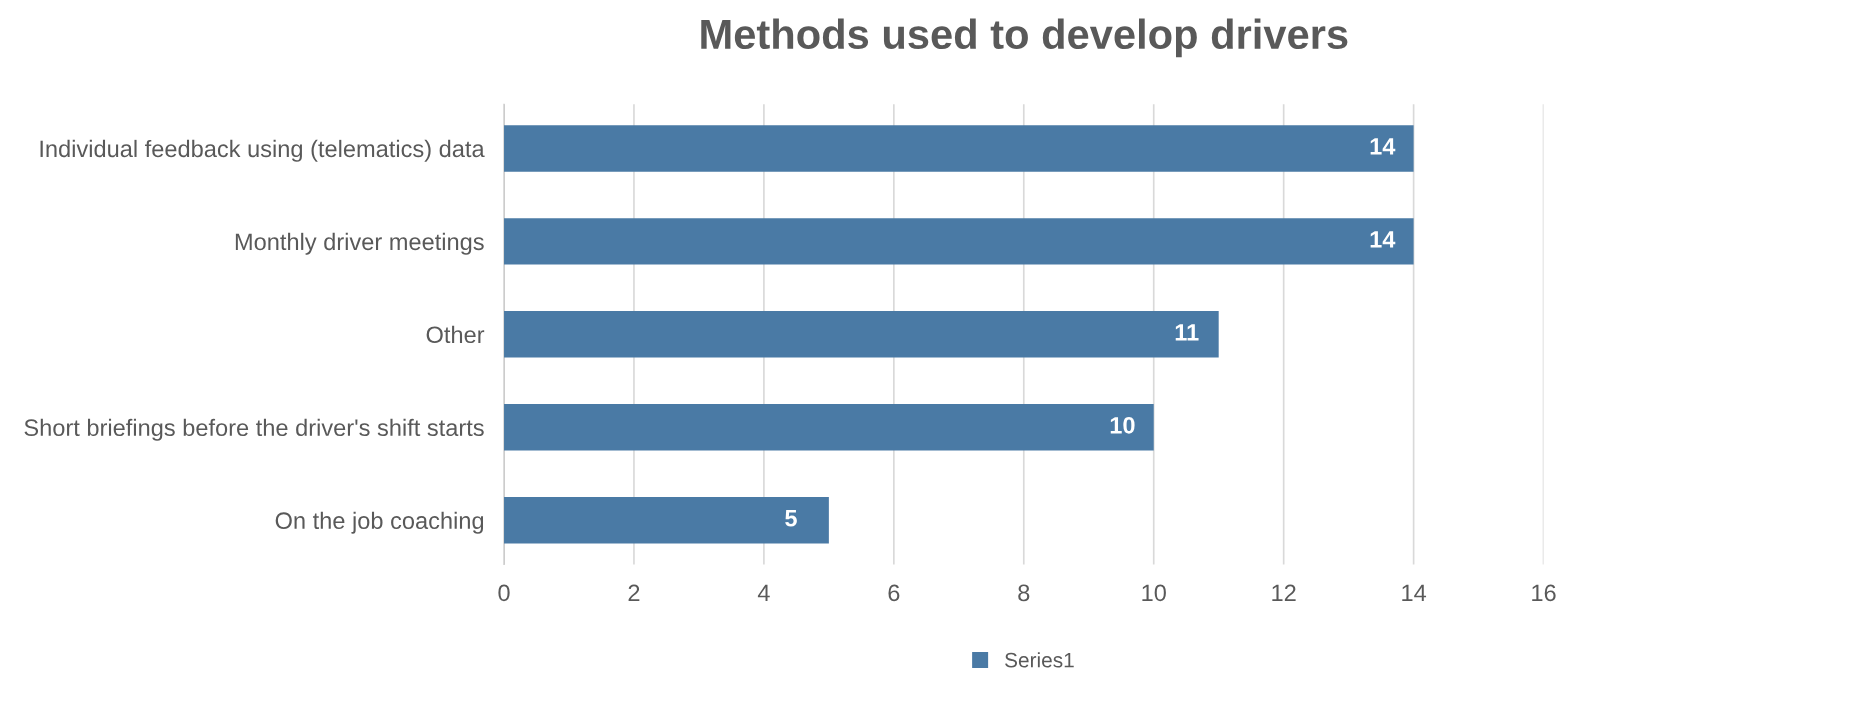 This screenshot has height=719, width=1853. Describe the element at coordinates (379, 522) in the screenshot. I see `y-tick-label: On the job coaching` at that location.